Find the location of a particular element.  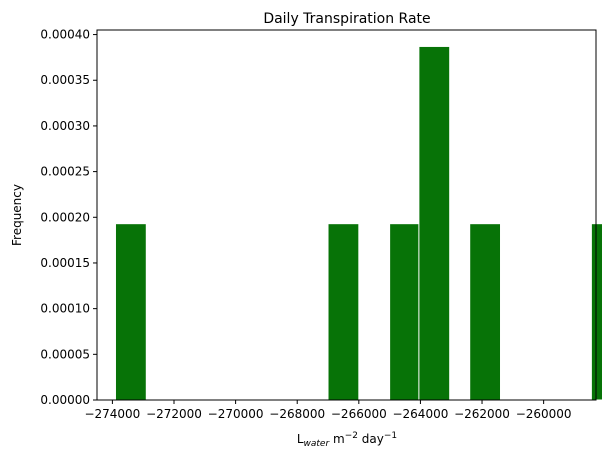

y-tick-label: 0.00010 is located at coordinates (65, 309).